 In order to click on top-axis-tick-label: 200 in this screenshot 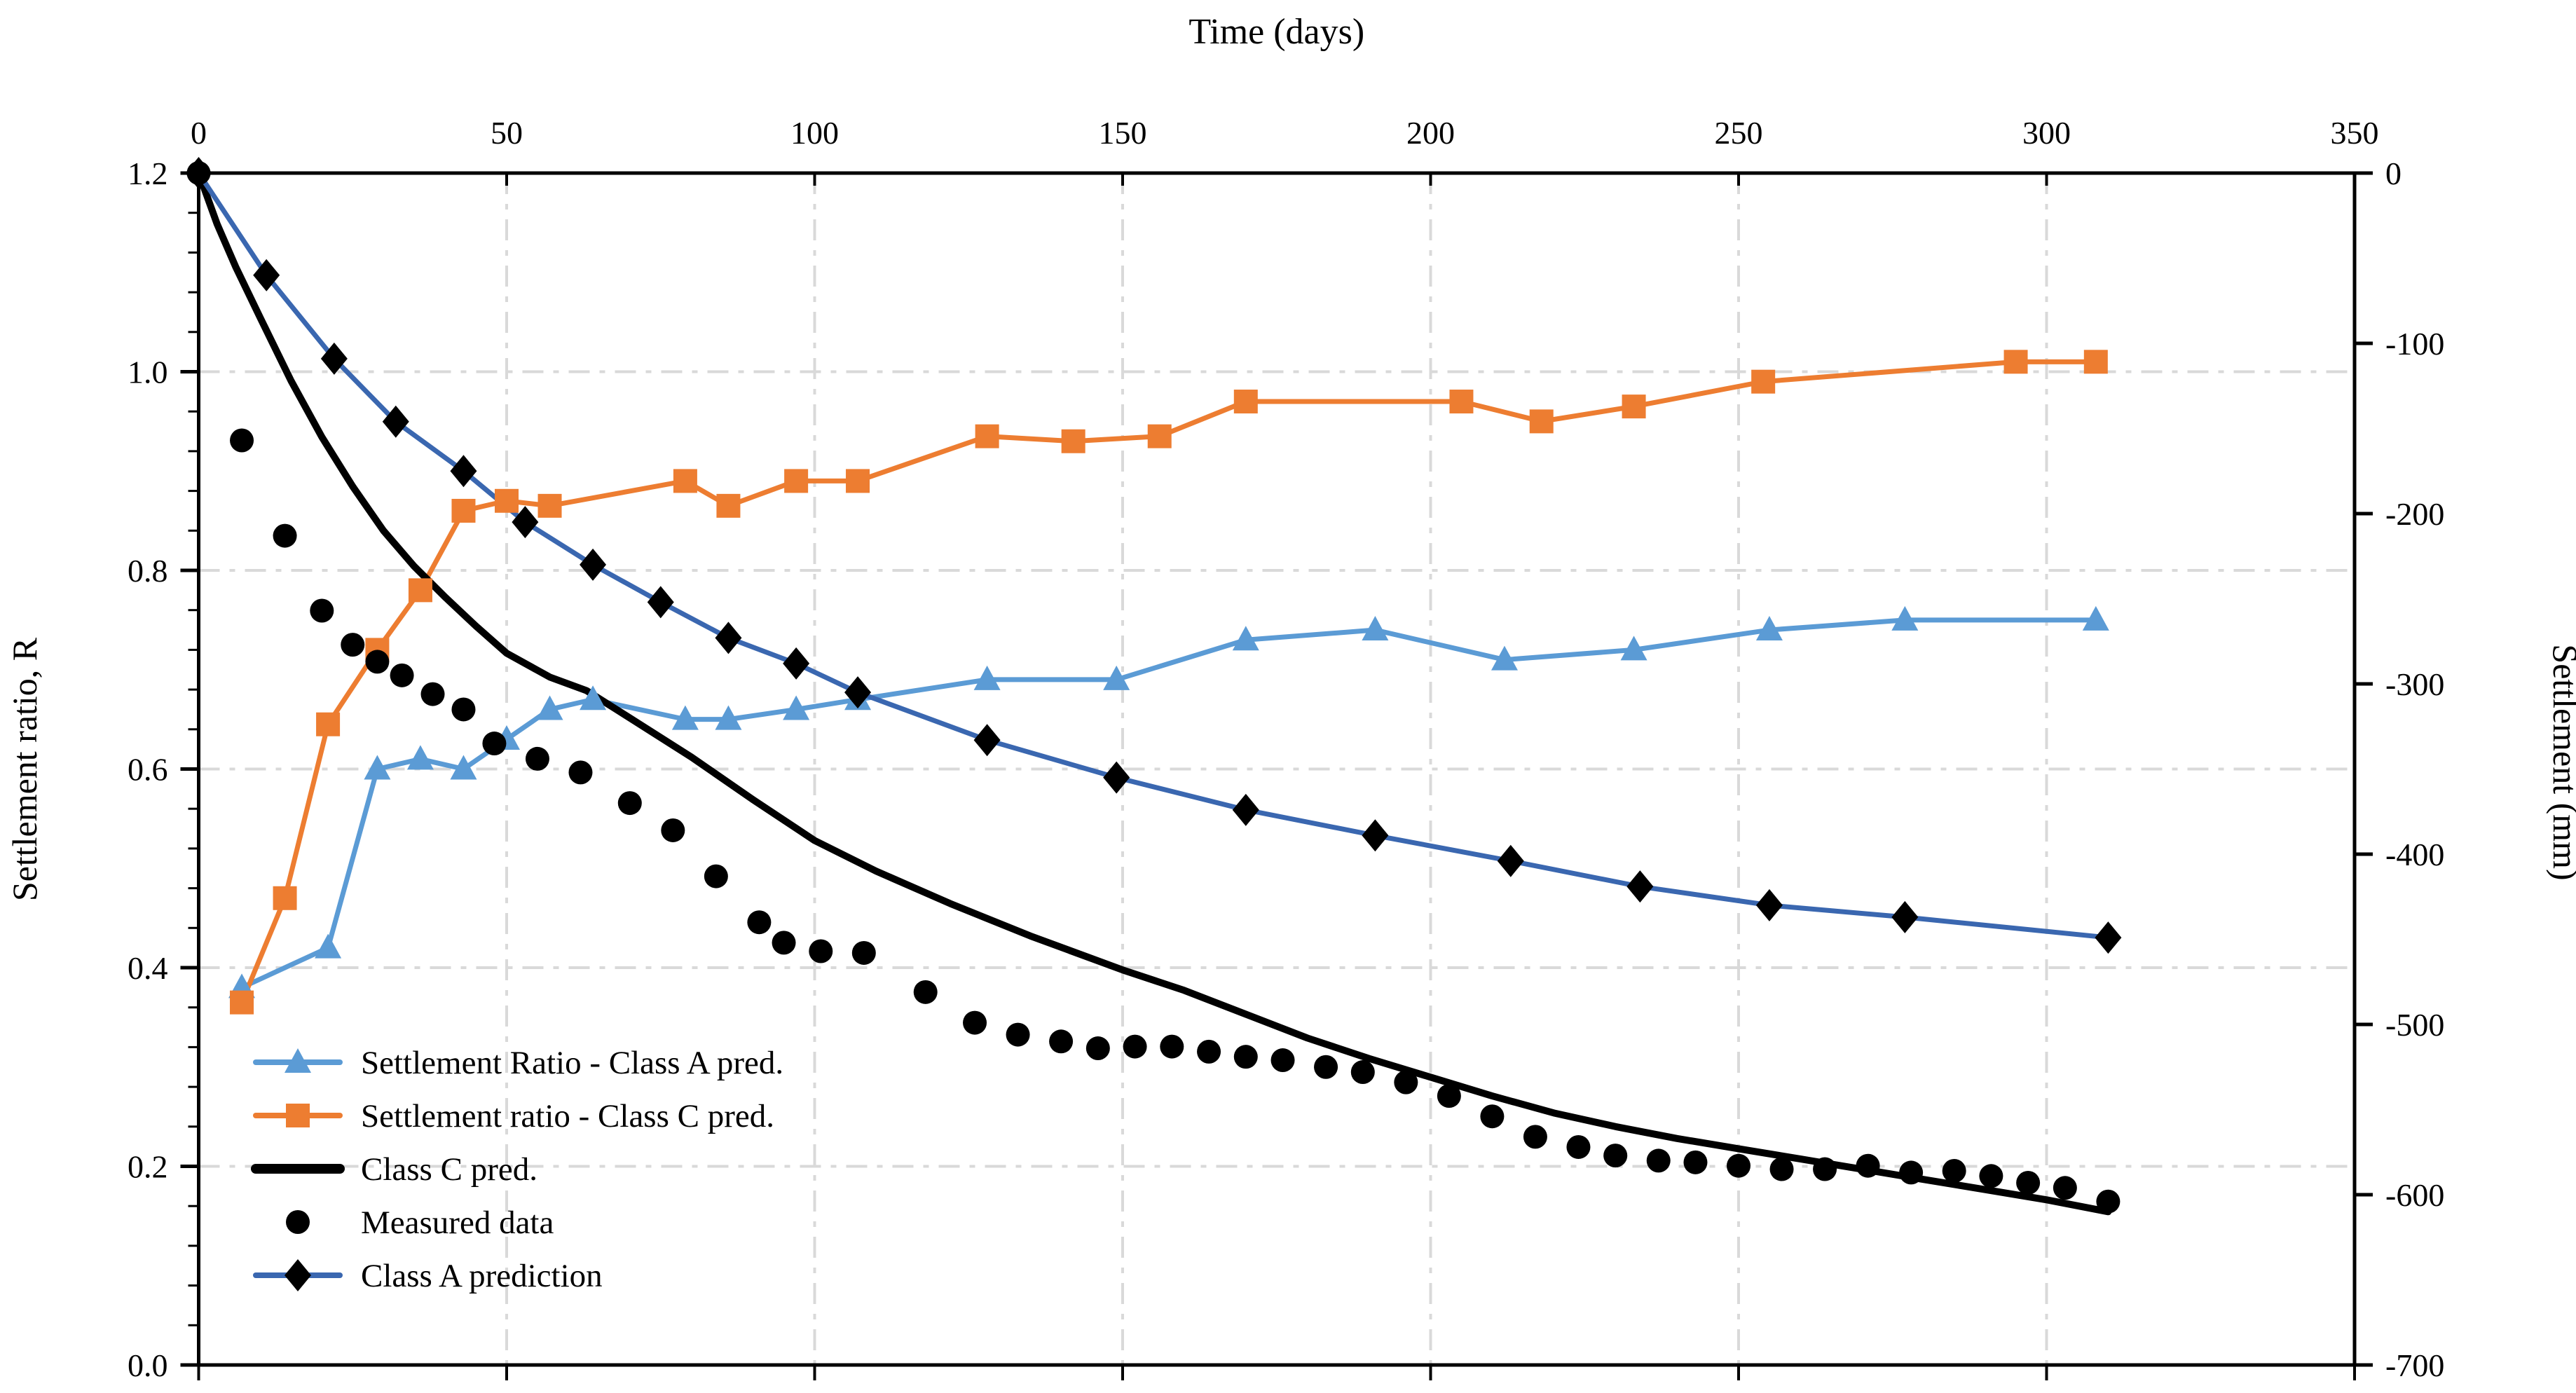, I will do `click(1431, 133)`.